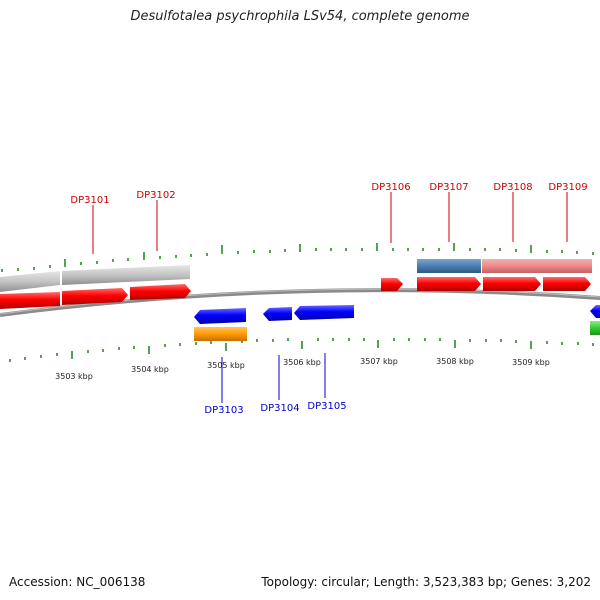  Describe the element at coordinates (595, 328) in the screenshot. I see `green-feature` at that location.